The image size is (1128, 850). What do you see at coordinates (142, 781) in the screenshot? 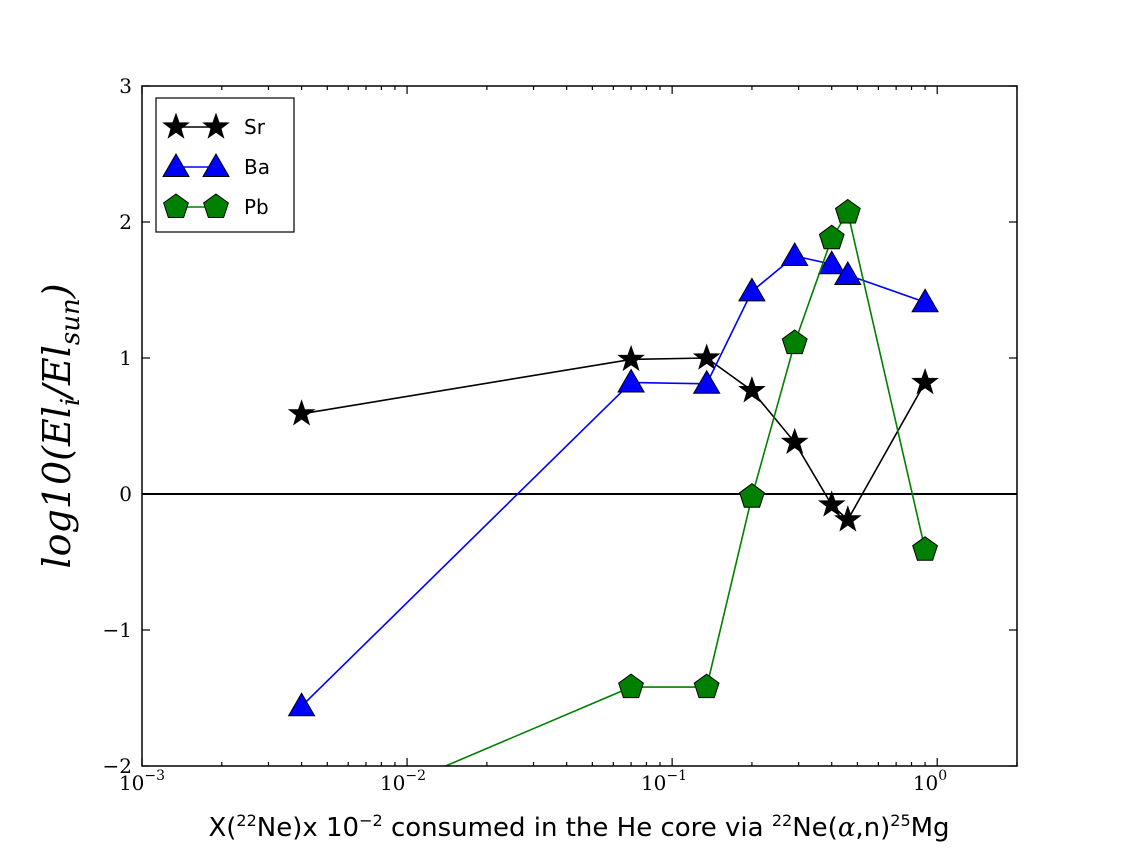
I see `x-tick-label-0: 10⁻³` at bounding box center [142, 781].